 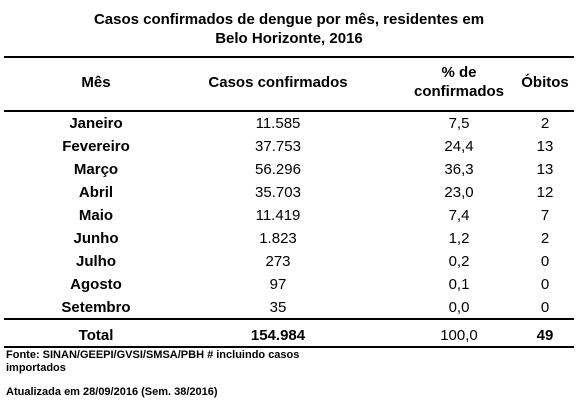 I want to click on table-row: Junho 1.823 1,2 2, so click(x=289, y=238).